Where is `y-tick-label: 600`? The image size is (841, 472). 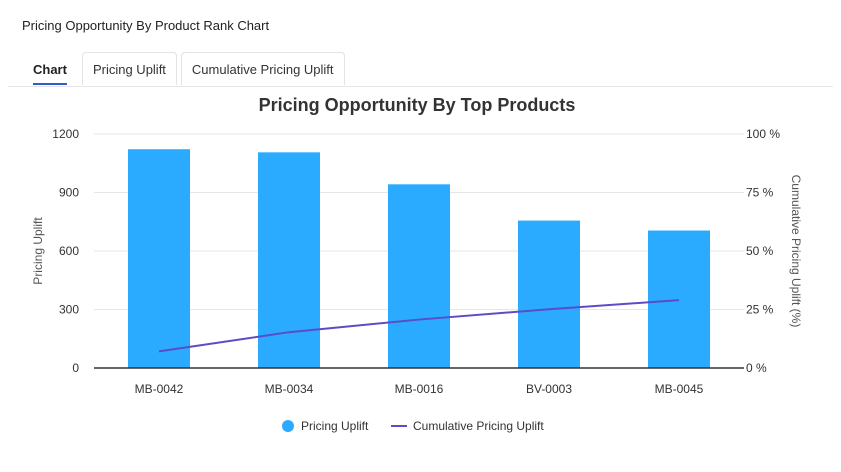 y-tick-label: 600 is located at coordinates (69, 251).